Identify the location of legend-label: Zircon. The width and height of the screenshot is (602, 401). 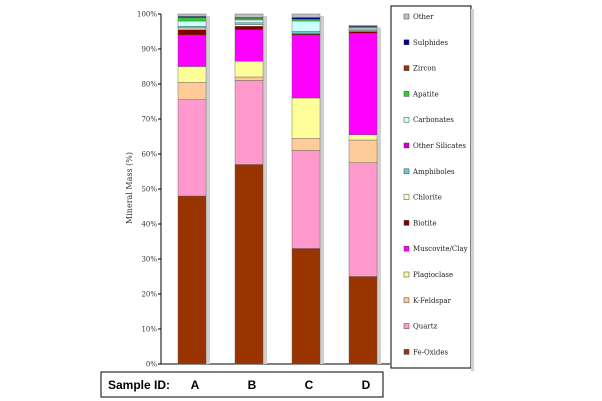
(425, 69).